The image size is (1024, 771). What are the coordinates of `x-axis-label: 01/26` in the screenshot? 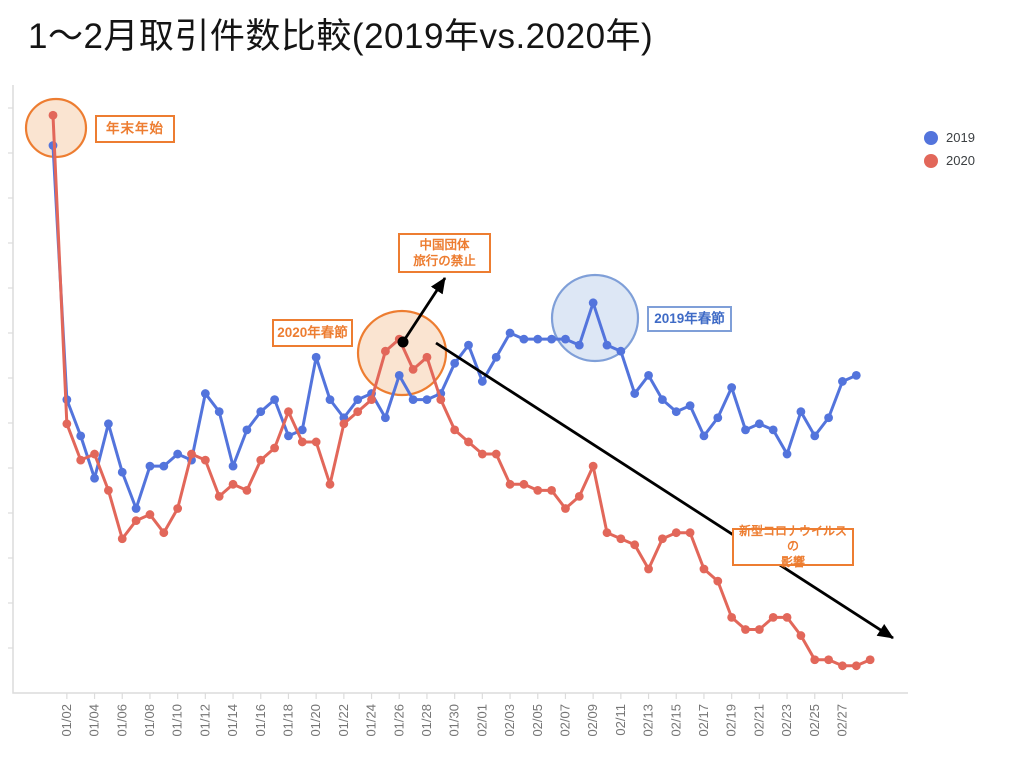 It's located at (398, 720).